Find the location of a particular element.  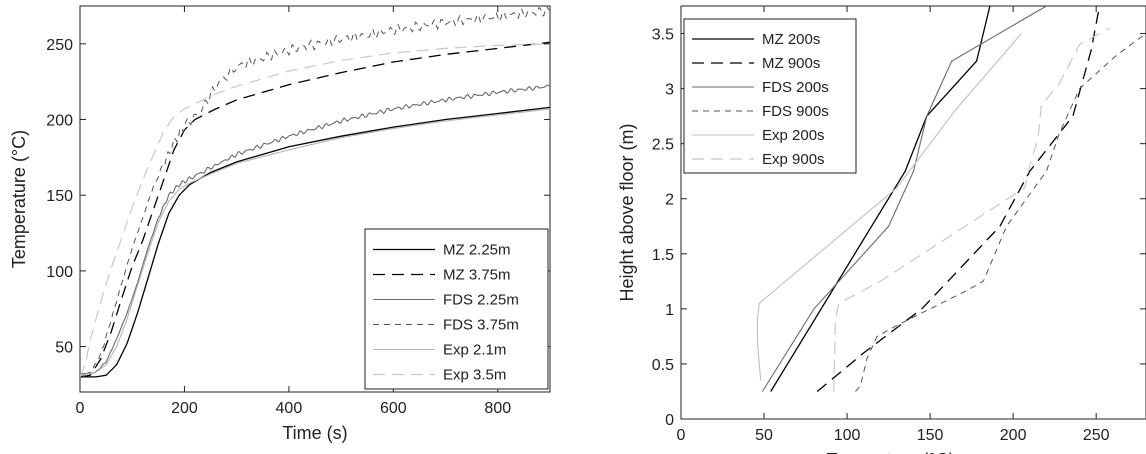

y-tick-label: 250 is located at coordinates (59, 45).